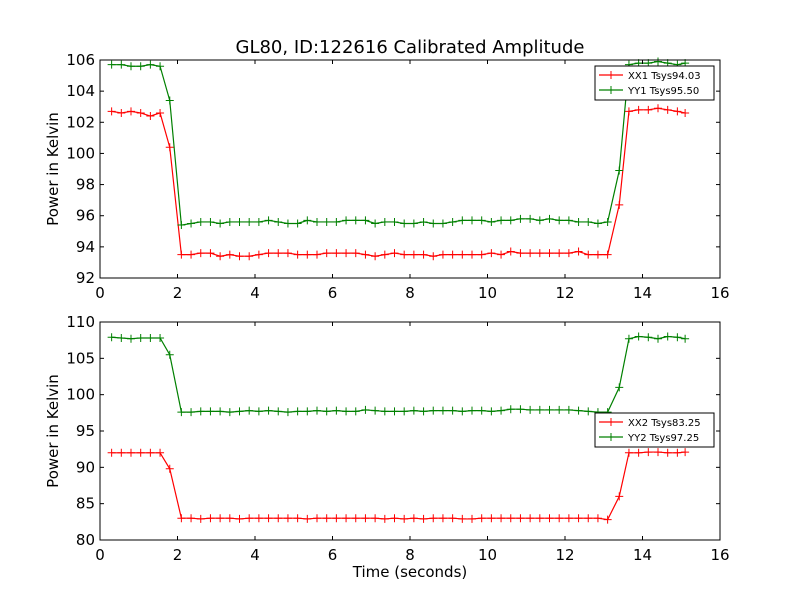  Describe the element at coordinates (487, 293) in the screenshot. I see `x-tick-label: 10` at that location.